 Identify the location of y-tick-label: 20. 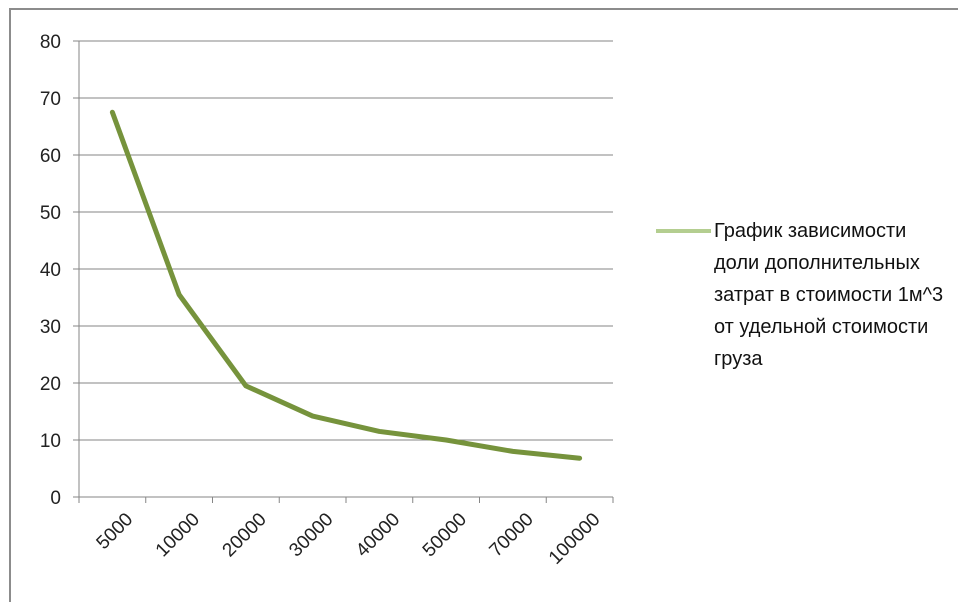
(50, 384).